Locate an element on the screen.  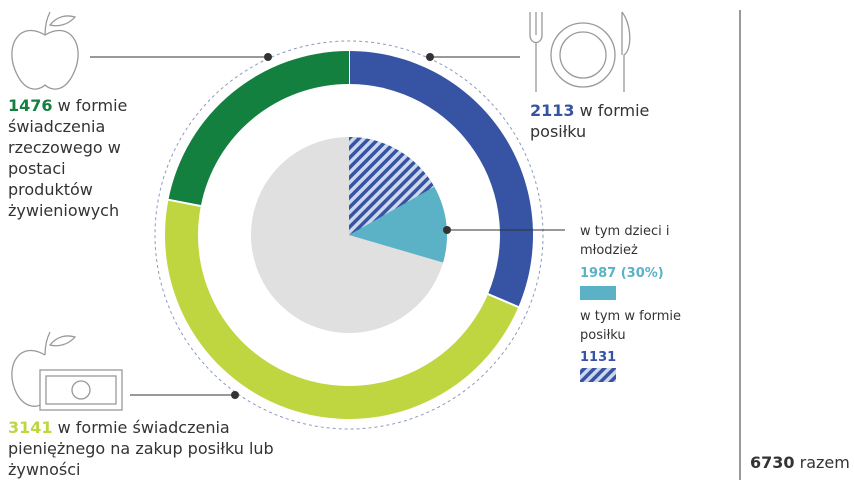
label: 2113 w formie posiłku is located at coordinates (605, 121).